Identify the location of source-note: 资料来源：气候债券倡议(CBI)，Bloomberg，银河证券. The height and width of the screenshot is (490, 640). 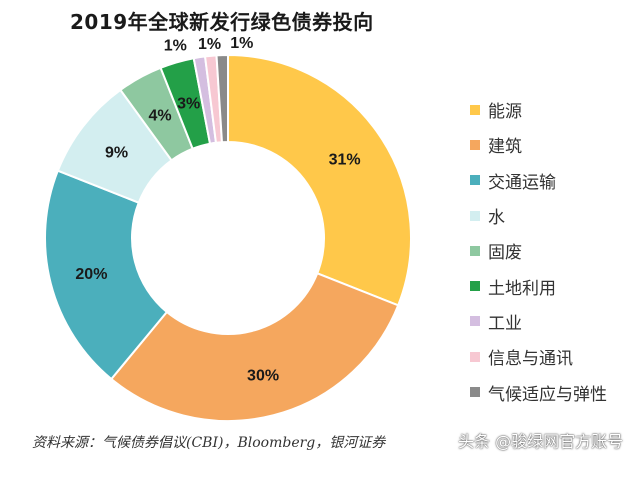
(209, 443).